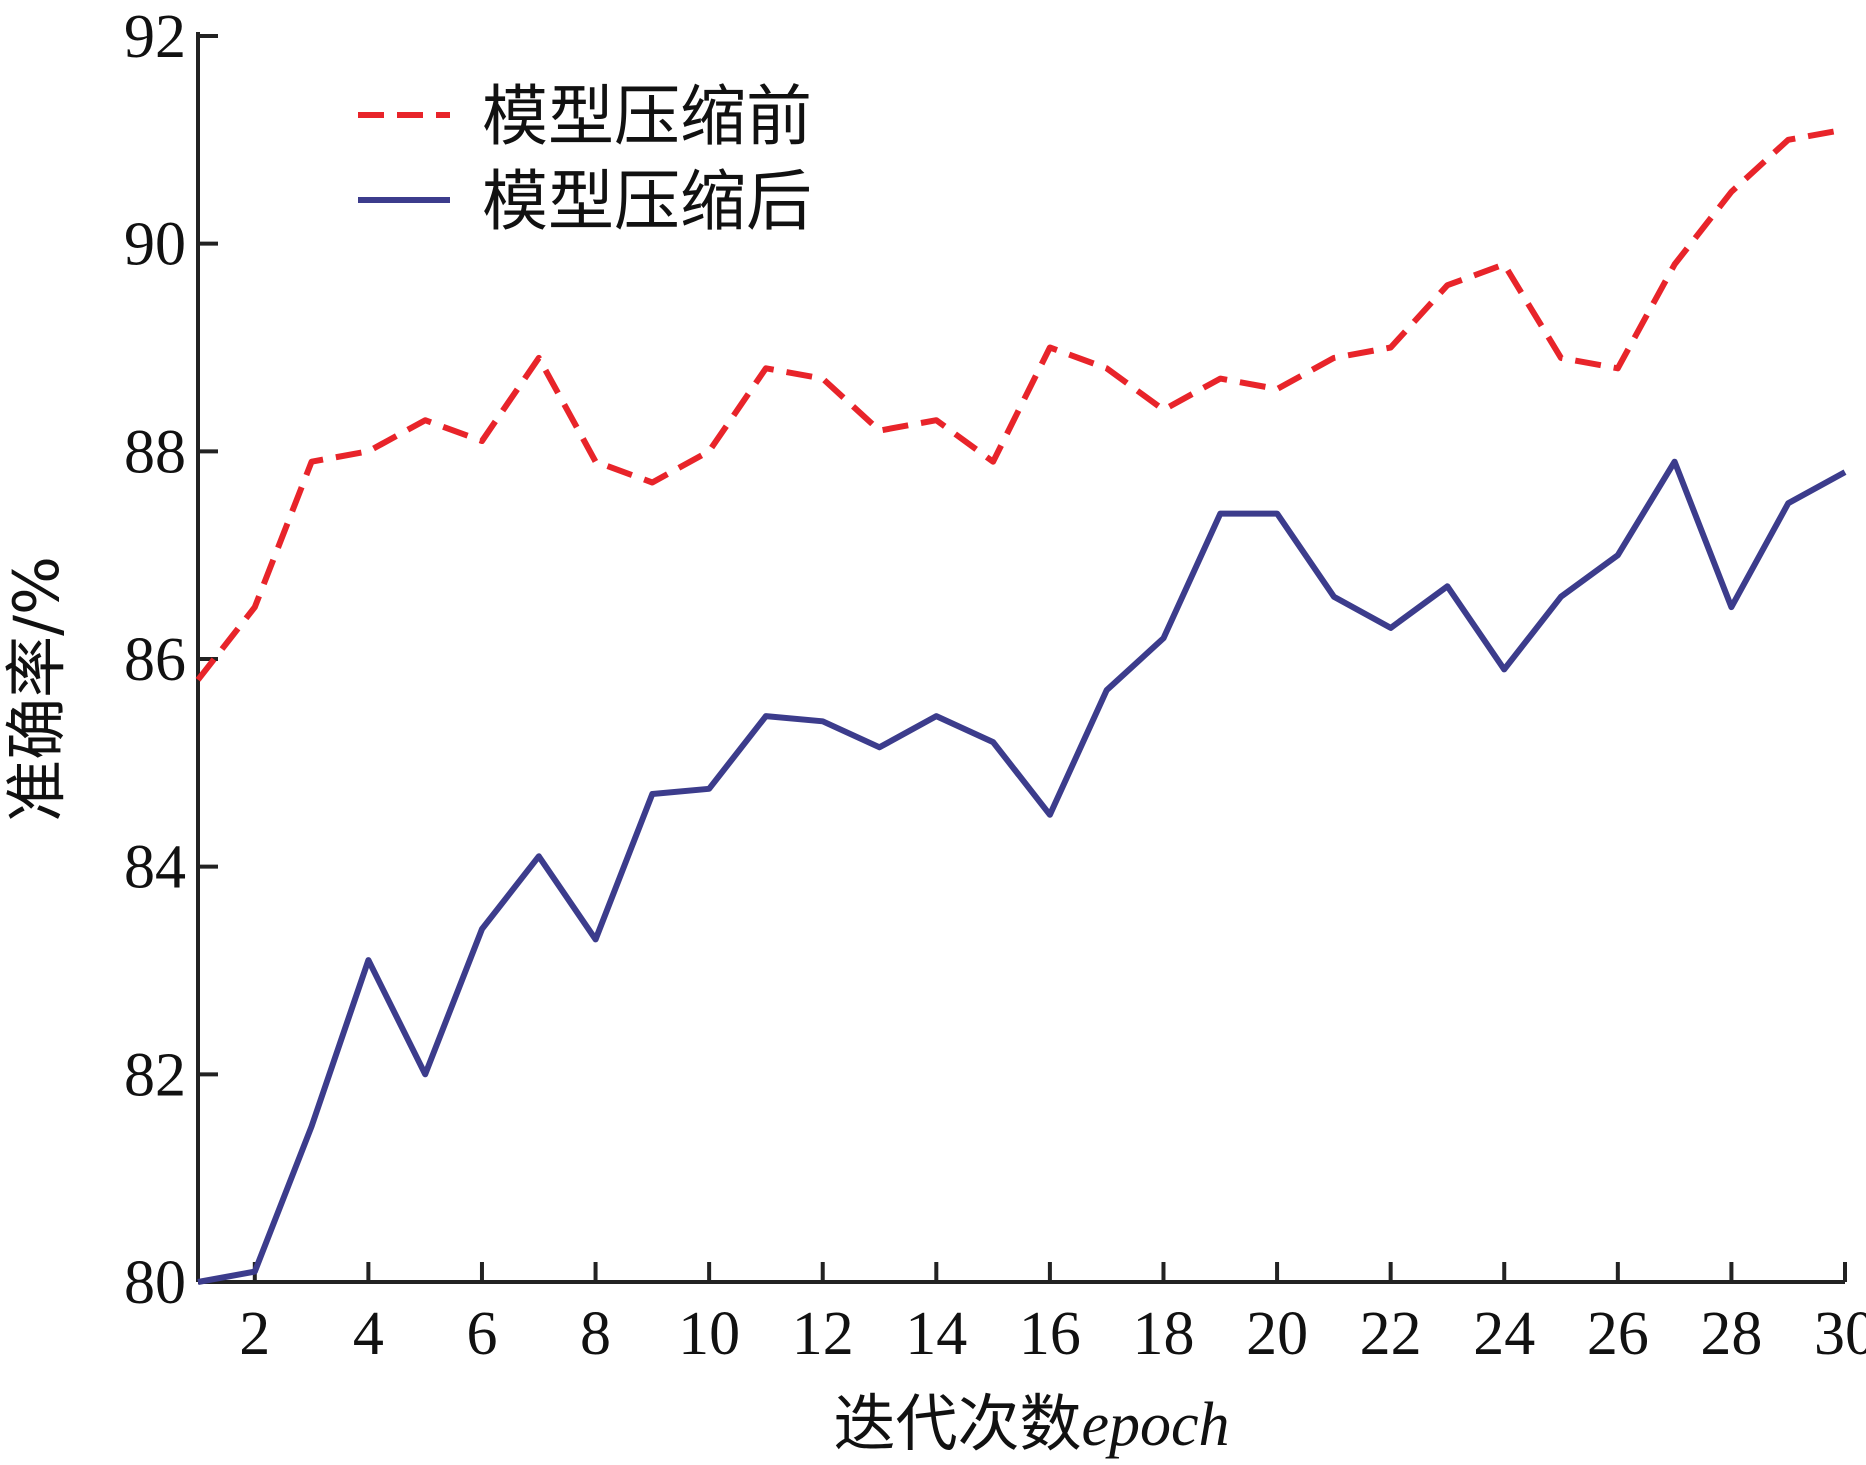 The width and height of the screenshot is (1866, 1465). I want to click on x-tick-label: 28, so click(1731, 1334).